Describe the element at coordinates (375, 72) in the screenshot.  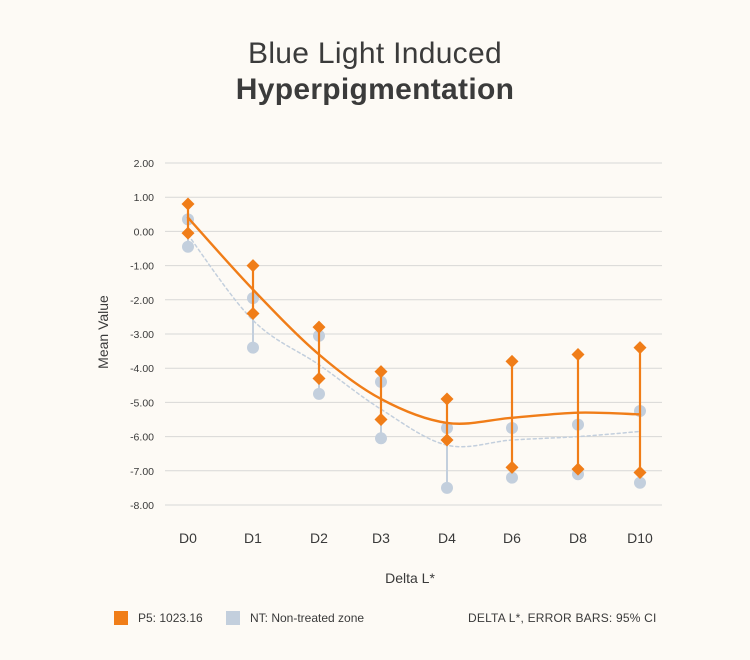
I see `chart-title: Blue Light Induced Hyperpigmentation` at that location.